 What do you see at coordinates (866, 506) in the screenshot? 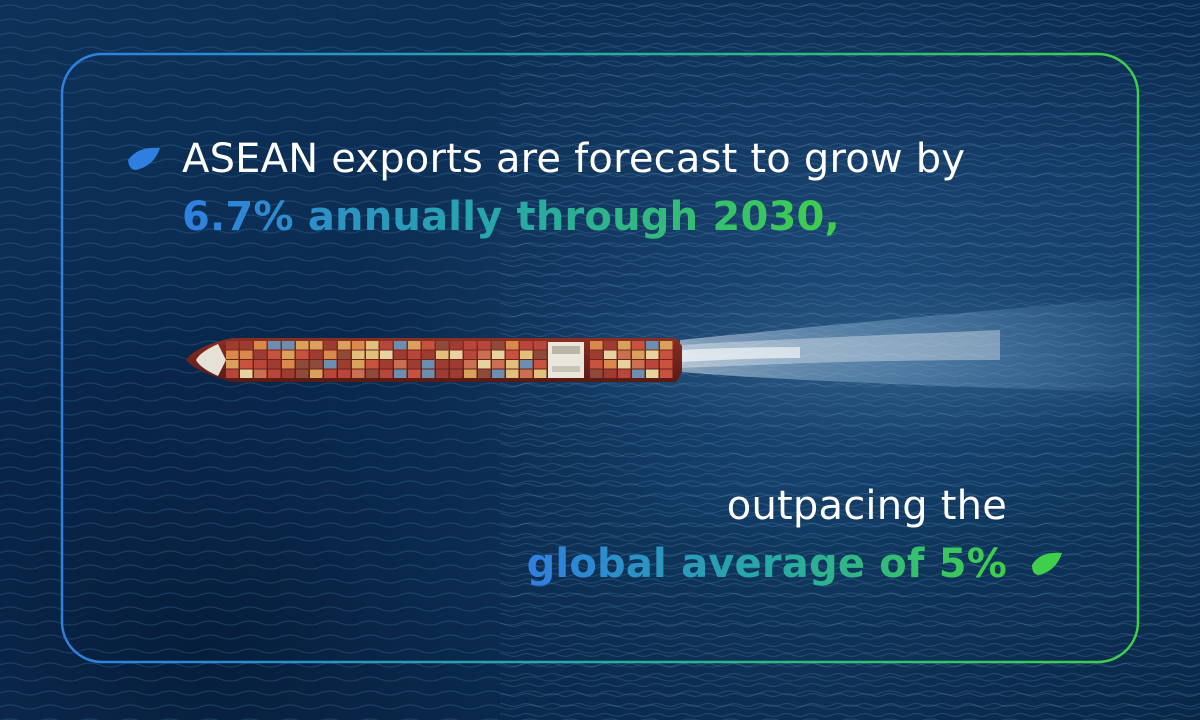
I see `headline-line-3: outpacing the` at bounding box center [866, 506].